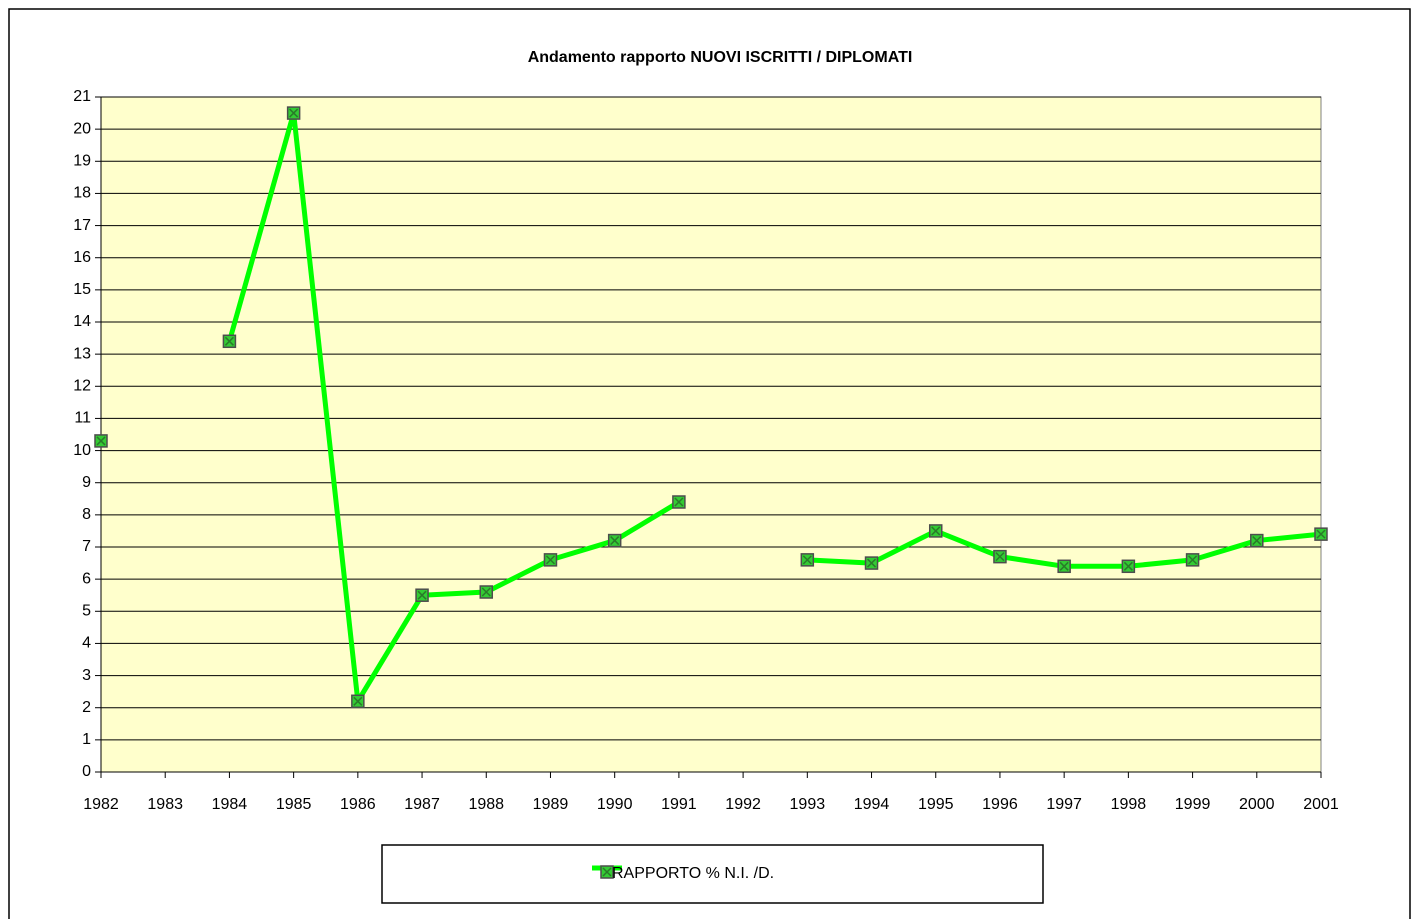 This screenshot has height=919, width=1412. I want to click on y-tick-label: 4, so click(86, 643).